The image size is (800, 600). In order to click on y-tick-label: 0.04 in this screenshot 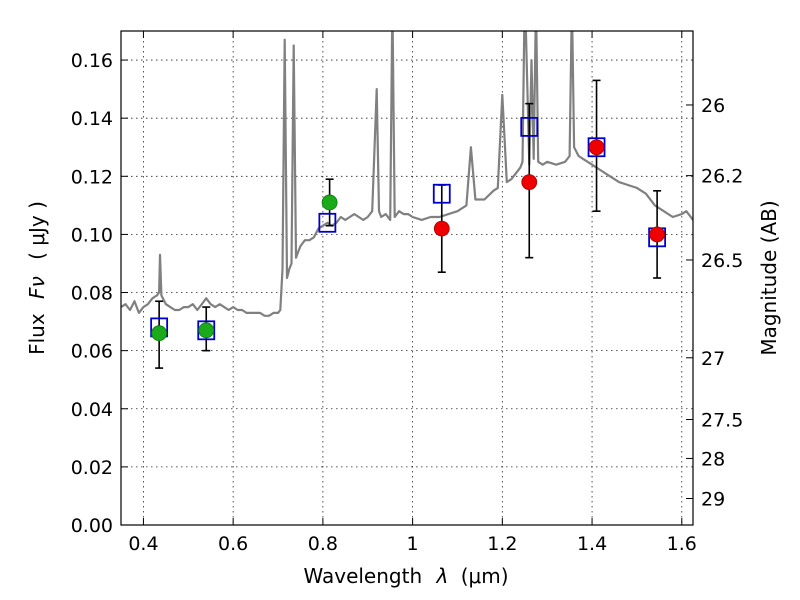, I will do `click(92, 410)`.